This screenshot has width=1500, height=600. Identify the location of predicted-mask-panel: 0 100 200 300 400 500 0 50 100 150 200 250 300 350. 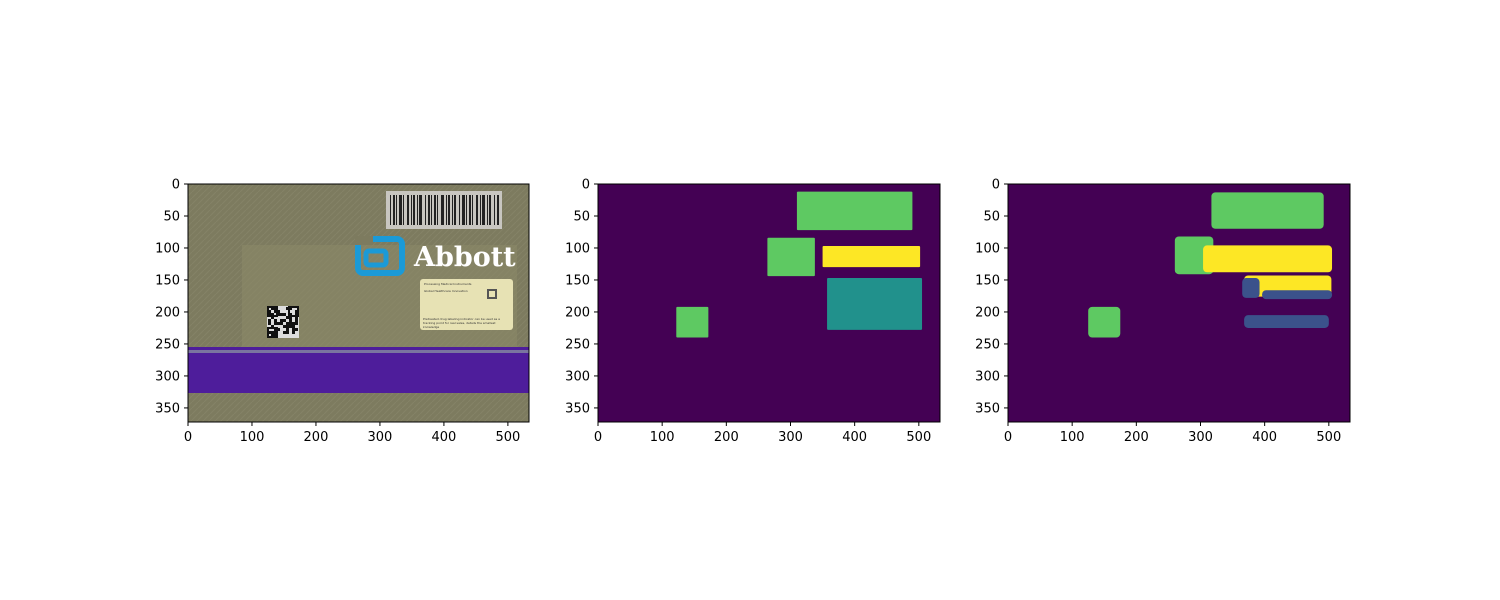
(1163, 311).